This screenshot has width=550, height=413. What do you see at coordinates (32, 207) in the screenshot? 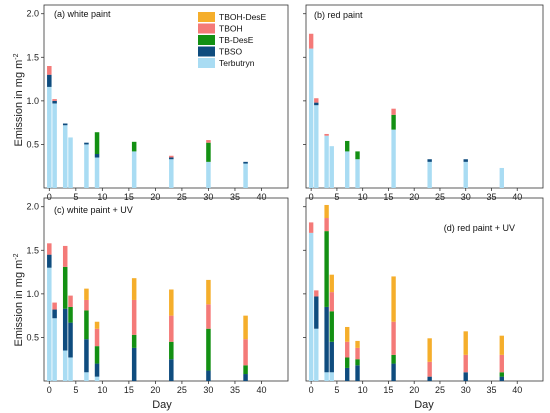
I see `y-tick-label: 2.0` at bounding box center [32, 207].